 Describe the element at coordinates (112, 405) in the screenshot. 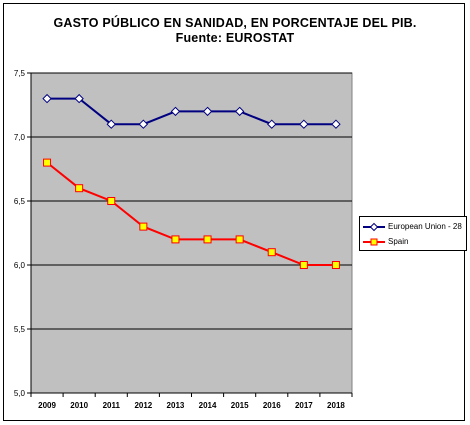

I see `x-tick-label: 2011` at that location.